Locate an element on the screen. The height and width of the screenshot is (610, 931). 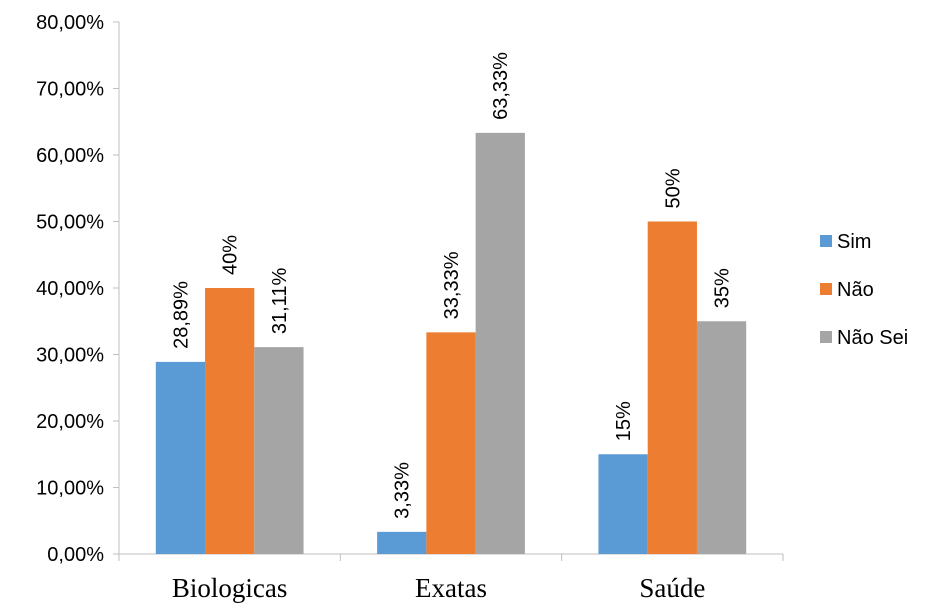
legend: Sim Não Não Sei is located at coordinates (864, 290).